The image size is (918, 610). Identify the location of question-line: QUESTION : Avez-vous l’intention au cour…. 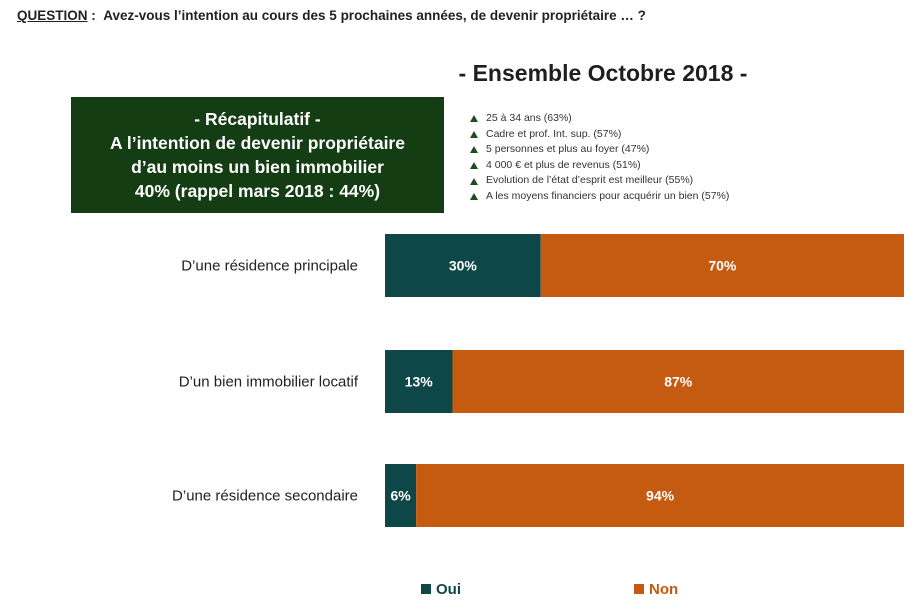
(331, 15).